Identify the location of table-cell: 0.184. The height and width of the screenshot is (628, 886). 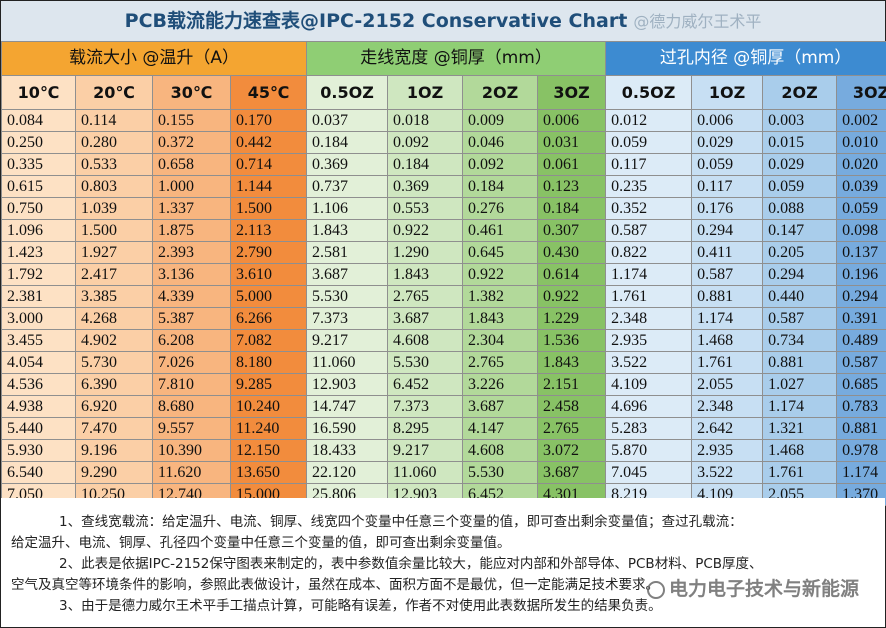
(572, 208).